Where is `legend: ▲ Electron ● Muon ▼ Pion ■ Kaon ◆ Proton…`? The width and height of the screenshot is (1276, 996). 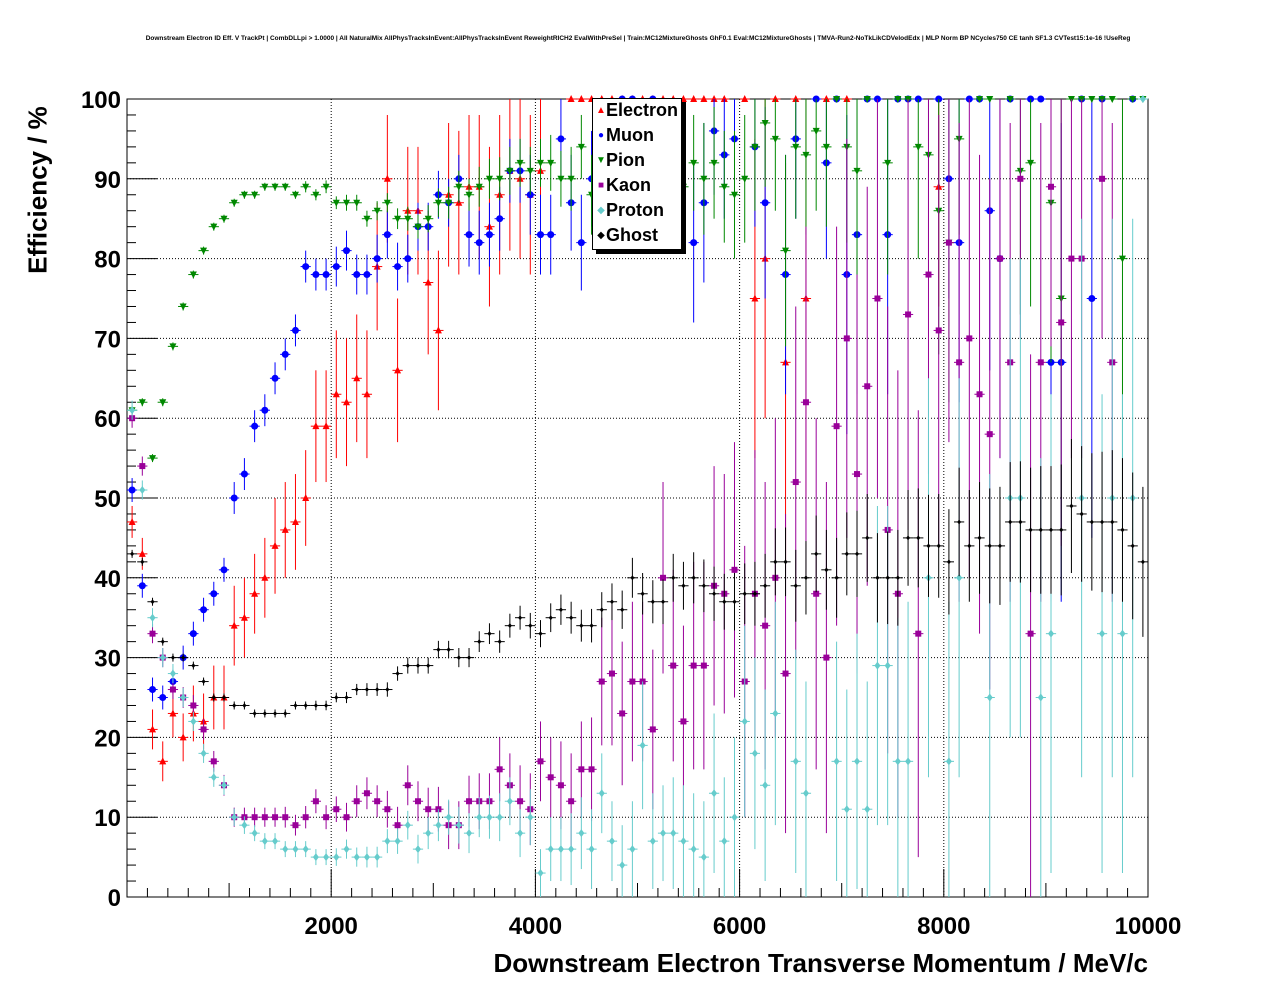 legend: ▲ Electron ● Muon ▼ Pion ■ Kaon ◆ Proton… is located at coordinates (637, 174).